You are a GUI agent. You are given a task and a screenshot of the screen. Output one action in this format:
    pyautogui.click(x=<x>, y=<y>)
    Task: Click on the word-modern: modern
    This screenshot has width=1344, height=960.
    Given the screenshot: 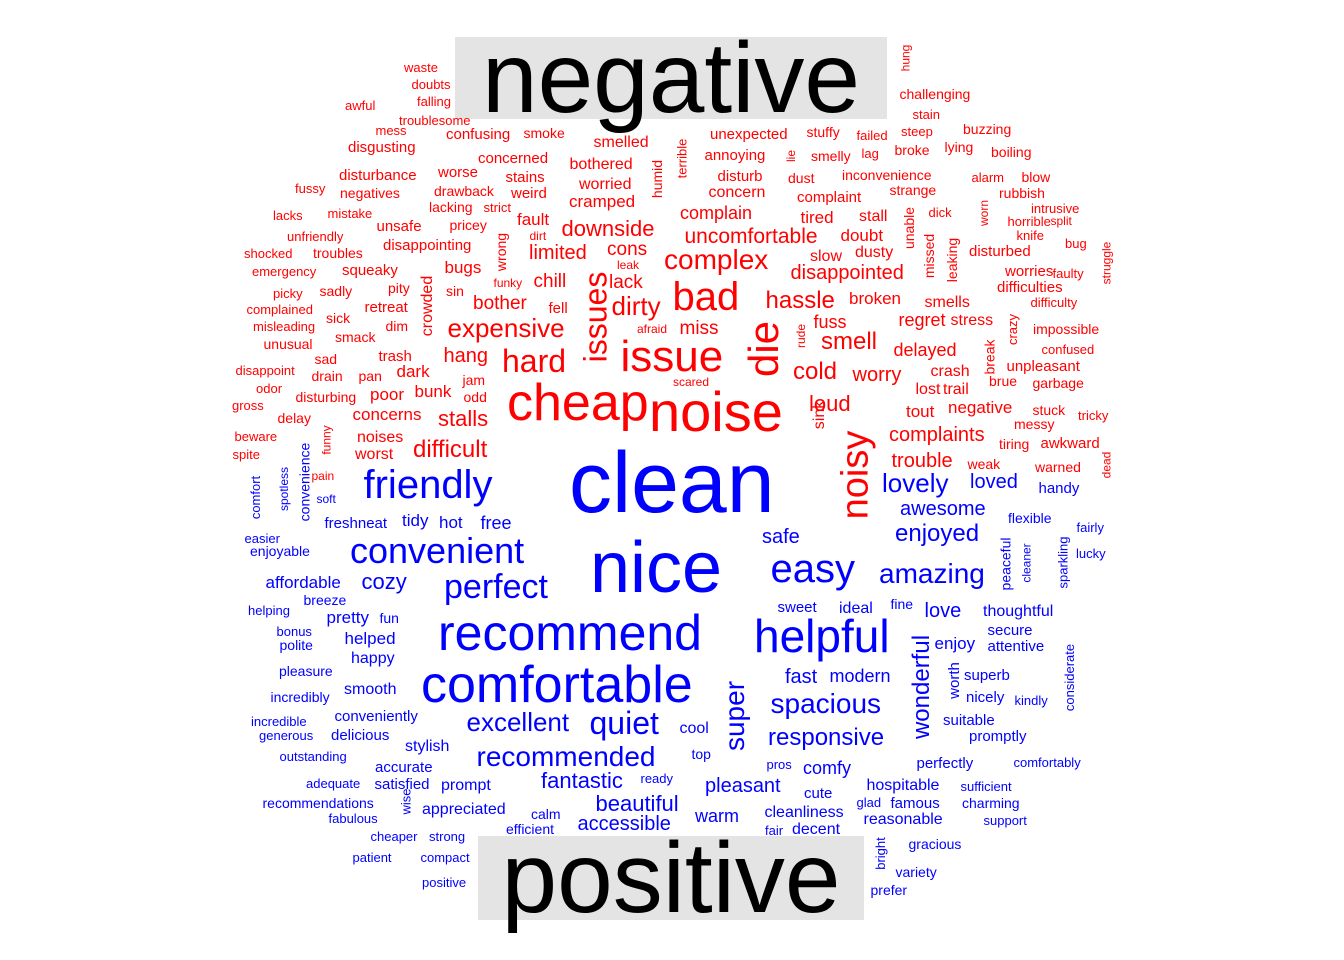 What is the action you would take?
    pyautogui.click(x=860, y=676)
    